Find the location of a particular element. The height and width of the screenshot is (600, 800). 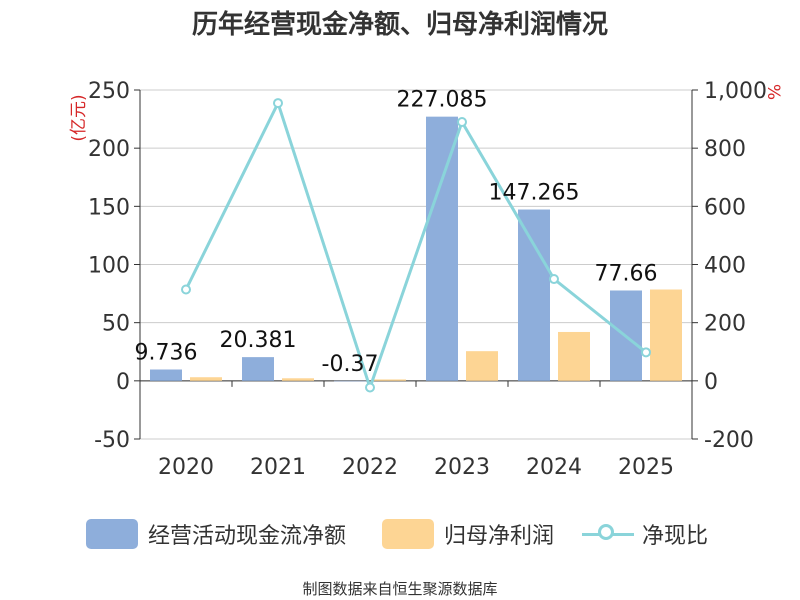

x-tick-label: 2020 is located at coordinates (186, 467).